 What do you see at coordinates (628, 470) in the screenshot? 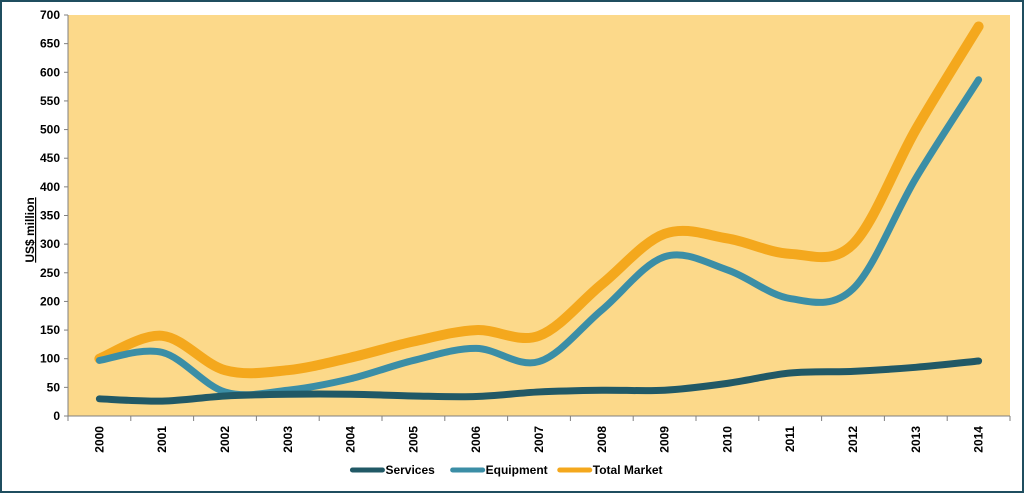
I see `legend-label: Total Market` at bounding box center [628, 470].